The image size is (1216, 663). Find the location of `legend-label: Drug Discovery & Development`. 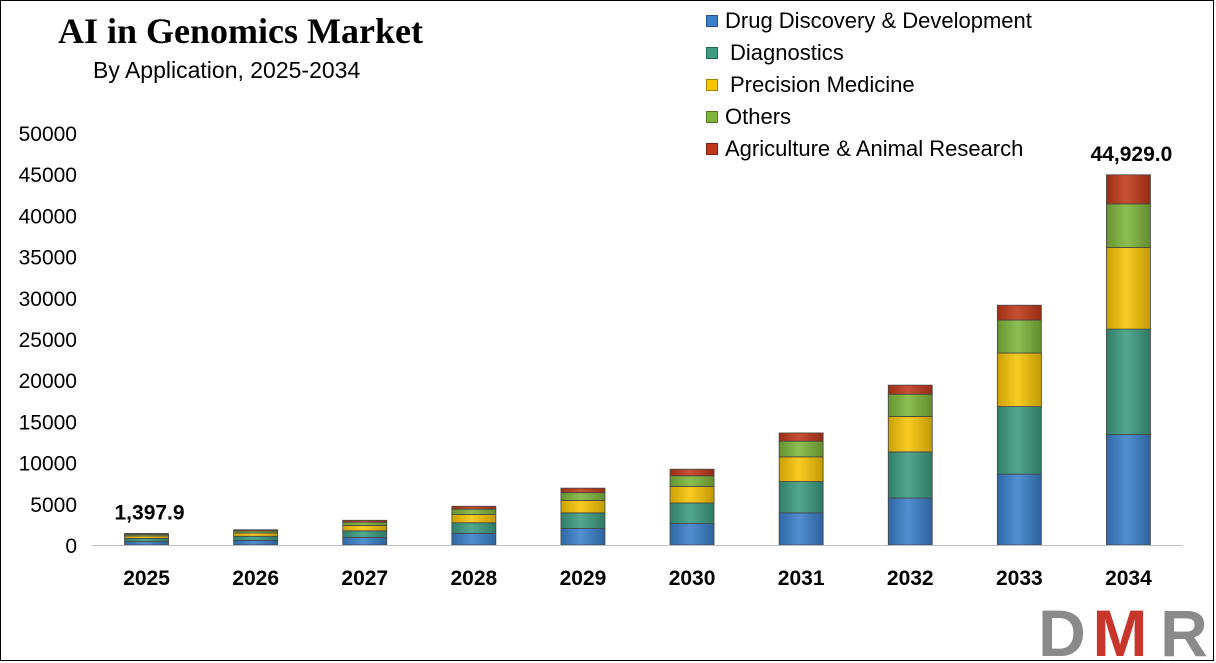

legend-label: Drug Discovery & Development is located at coordinates (878, 20).